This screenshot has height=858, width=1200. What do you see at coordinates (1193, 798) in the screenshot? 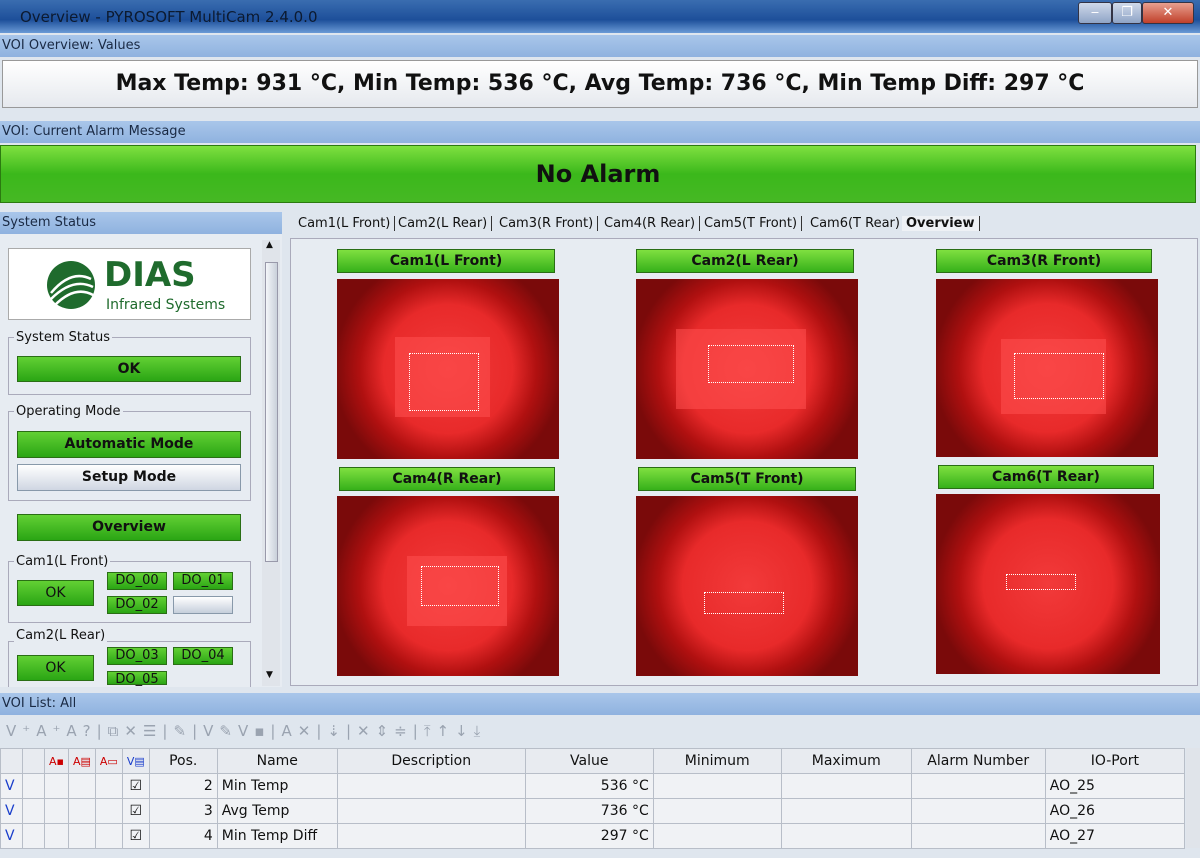
I see `table-scrollbar` at bounding box center [1193, 798].